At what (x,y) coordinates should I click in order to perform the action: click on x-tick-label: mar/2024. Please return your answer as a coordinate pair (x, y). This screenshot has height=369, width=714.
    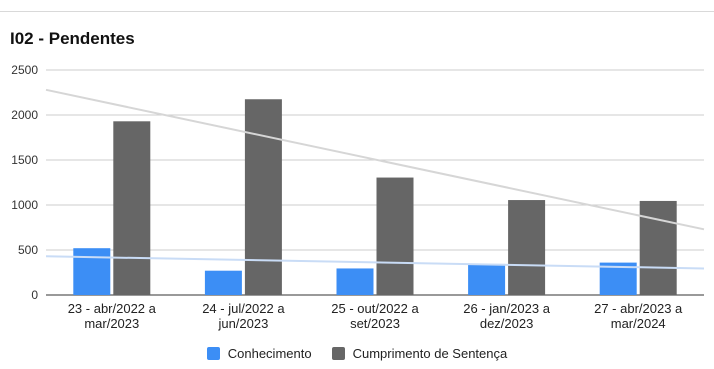
    Looking at the image, I should click on (638, 323).